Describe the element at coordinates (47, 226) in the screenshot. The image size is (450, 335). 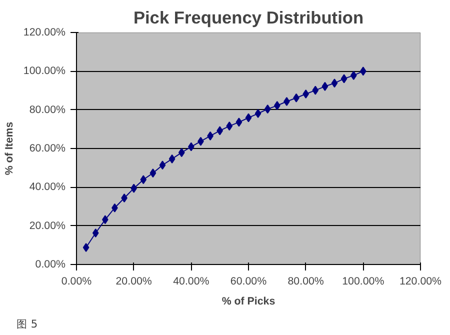
I see `y-tick-label: 20.00%` at that location.